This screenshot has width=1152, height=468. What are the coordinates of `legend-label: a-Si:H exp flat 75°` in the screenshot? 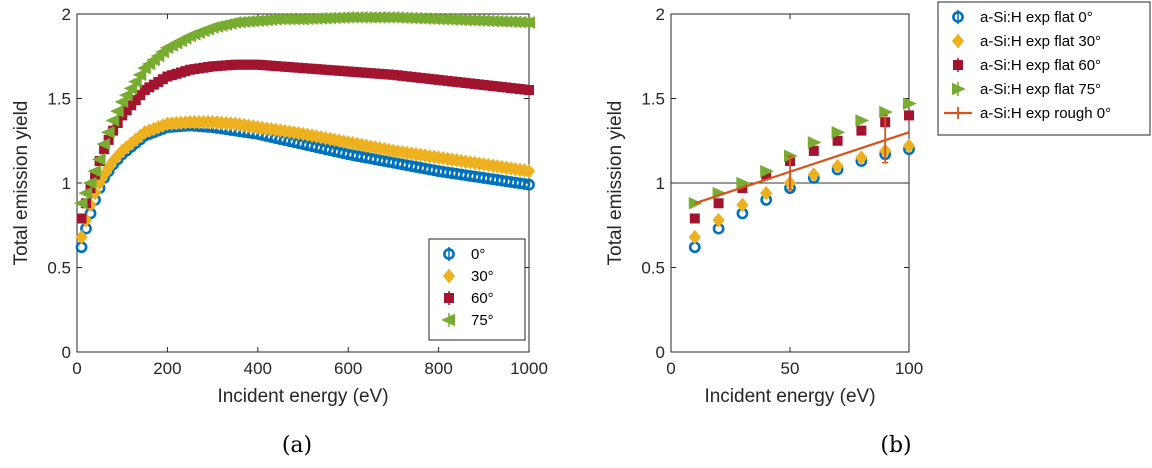 It's located at (1040, 89).